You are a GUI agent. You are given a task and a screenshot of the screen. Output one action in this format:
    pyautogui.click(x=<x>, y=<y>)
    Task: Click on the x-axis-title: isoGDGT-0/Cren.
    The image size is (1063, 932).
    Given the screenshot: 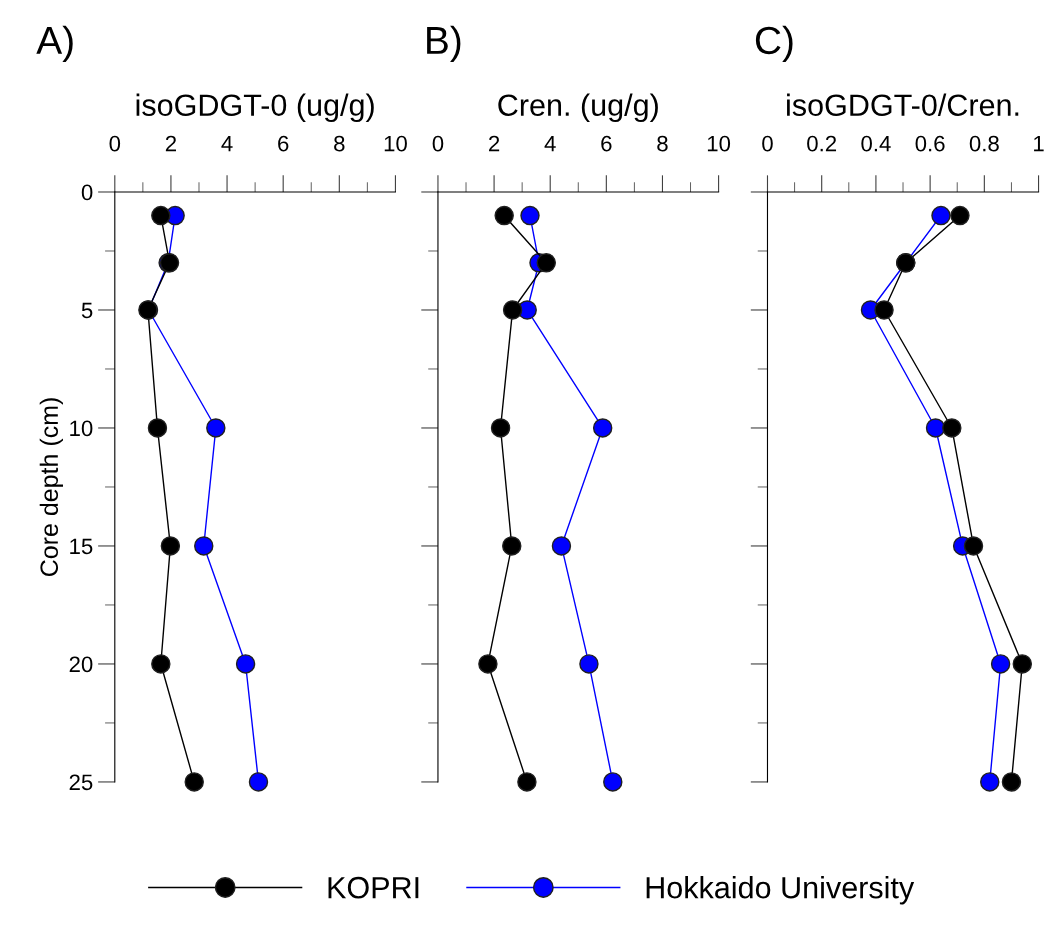 What is the action you would take?
    pyautogui.click(x=903, y=105)
    